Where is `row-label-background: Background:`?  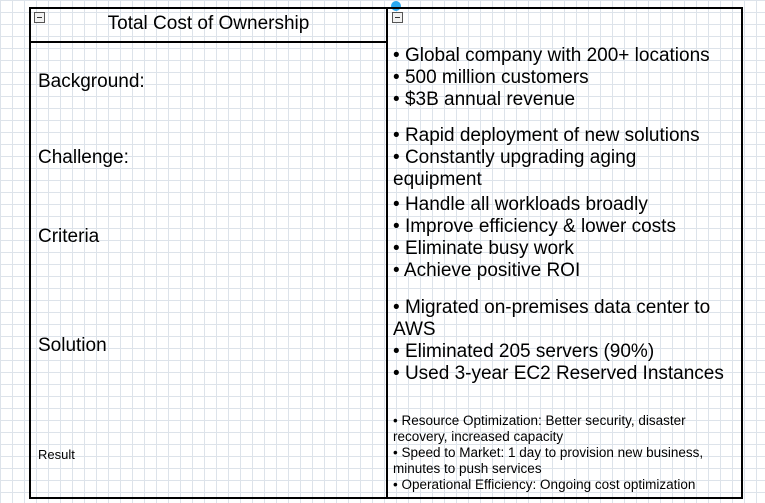
row-label-background: Background: is located at coordinates (91, 81).